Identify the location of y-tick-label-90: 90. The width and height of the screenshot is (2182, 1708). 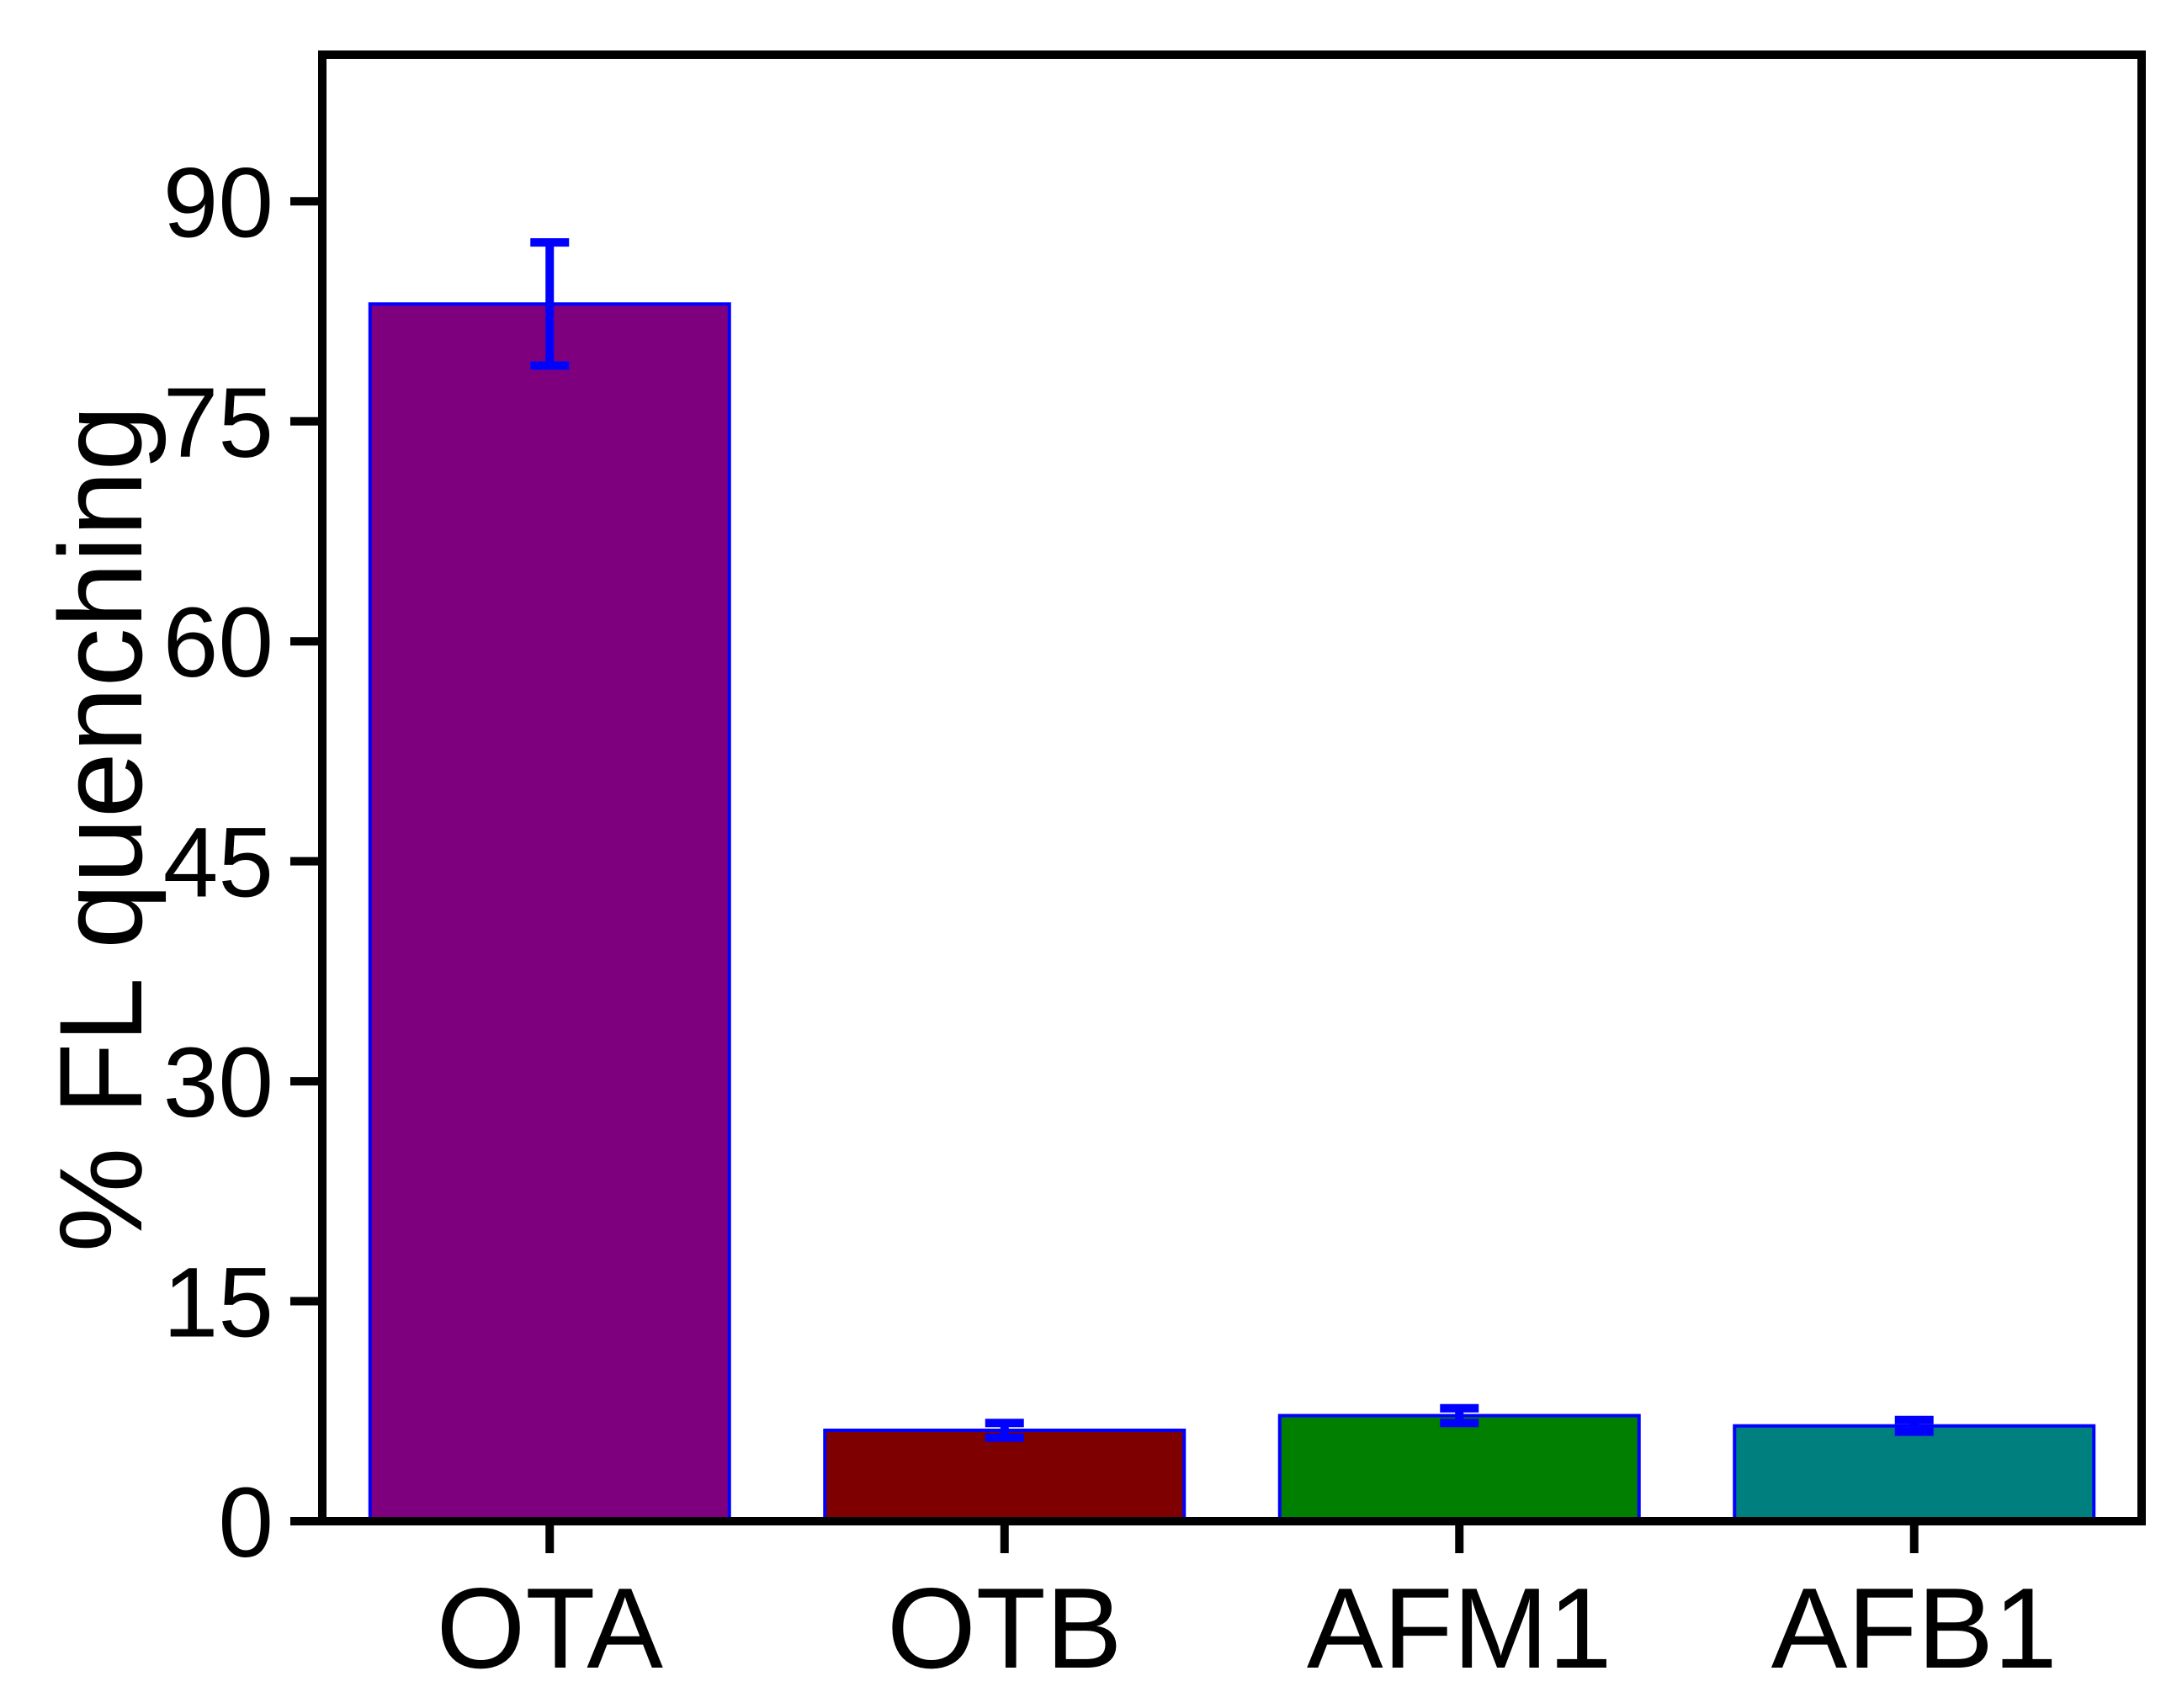
(218, 203).